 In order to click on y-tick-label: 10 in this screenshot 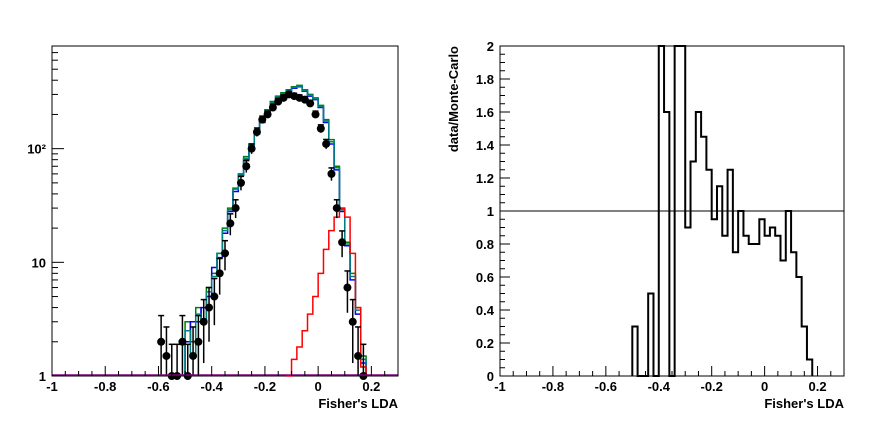, I will do `click(39, 262)`.